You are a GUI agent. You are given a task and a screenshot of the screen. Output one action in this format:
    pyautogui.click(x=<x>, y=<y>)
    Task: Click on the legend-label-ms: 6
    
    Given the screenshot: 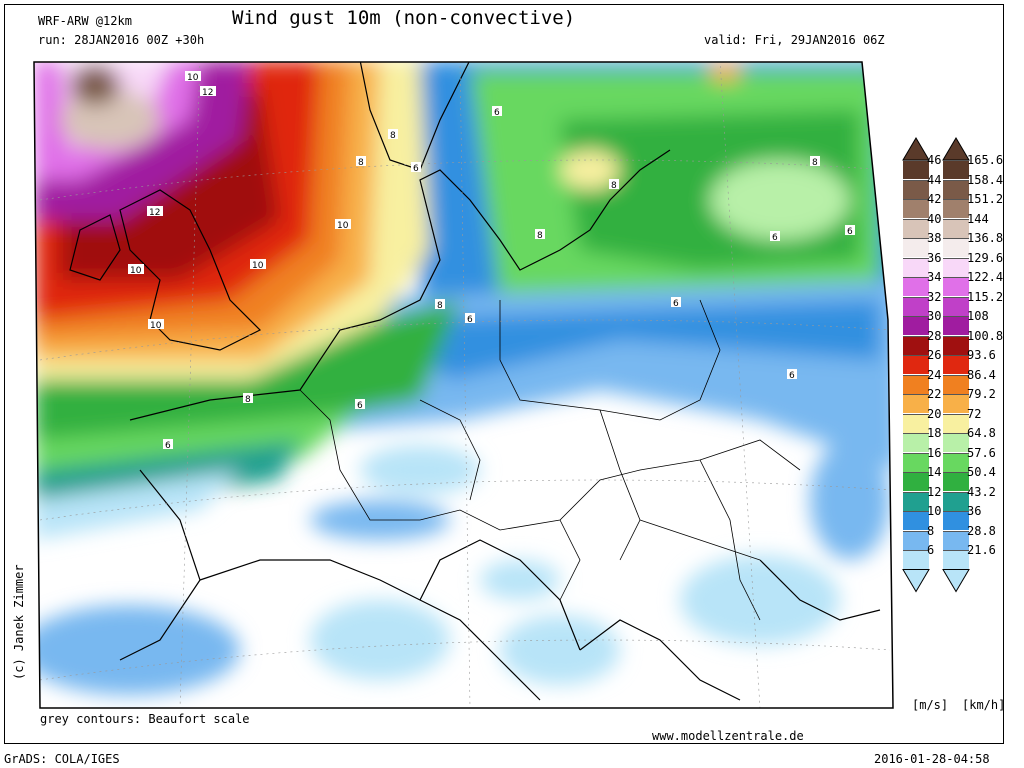 What is the action you would take?
    pyautogui.click(x=931, y=550)
    